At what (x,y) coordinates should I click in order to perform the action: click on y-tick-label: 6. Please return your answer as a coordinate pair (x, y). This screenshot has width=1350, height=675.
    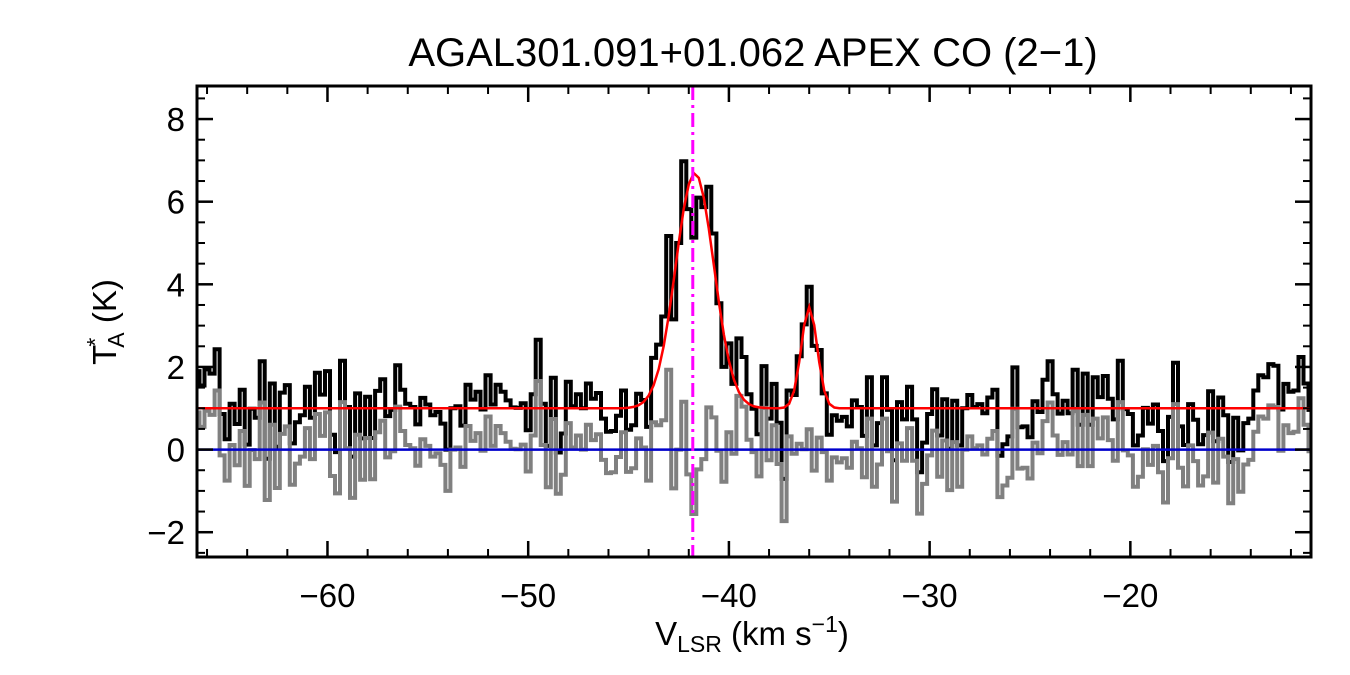
    Looking at the image, I should click on (176, 202).